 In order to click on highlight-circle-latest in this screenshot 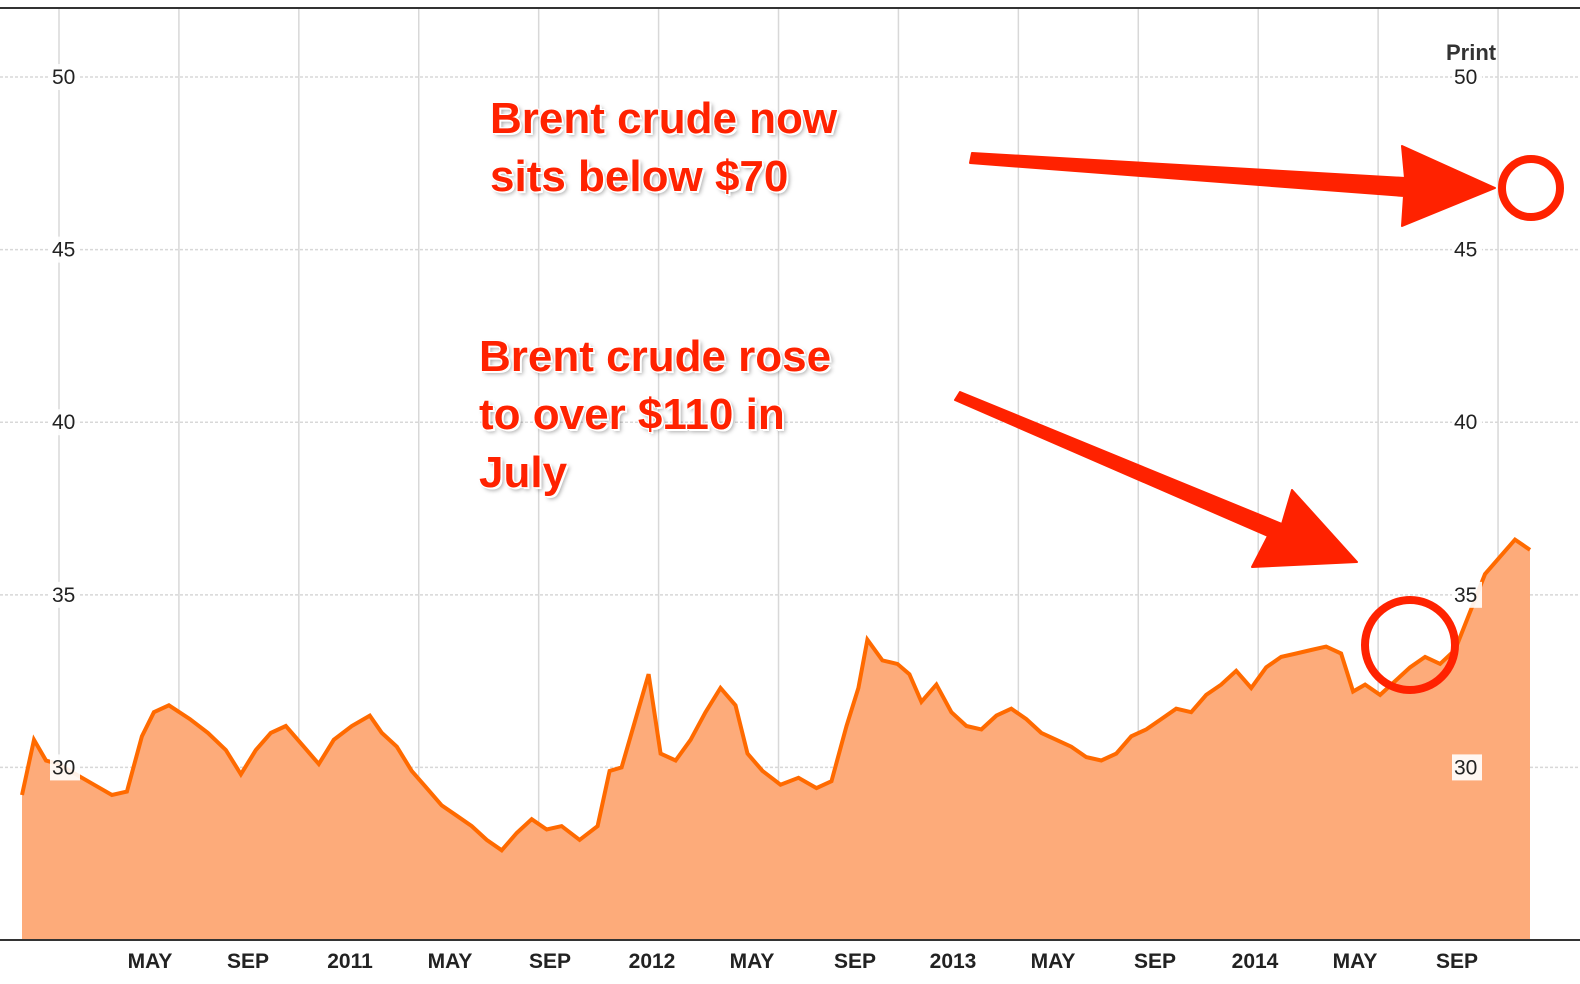, I will do `click(1531, 188)`.